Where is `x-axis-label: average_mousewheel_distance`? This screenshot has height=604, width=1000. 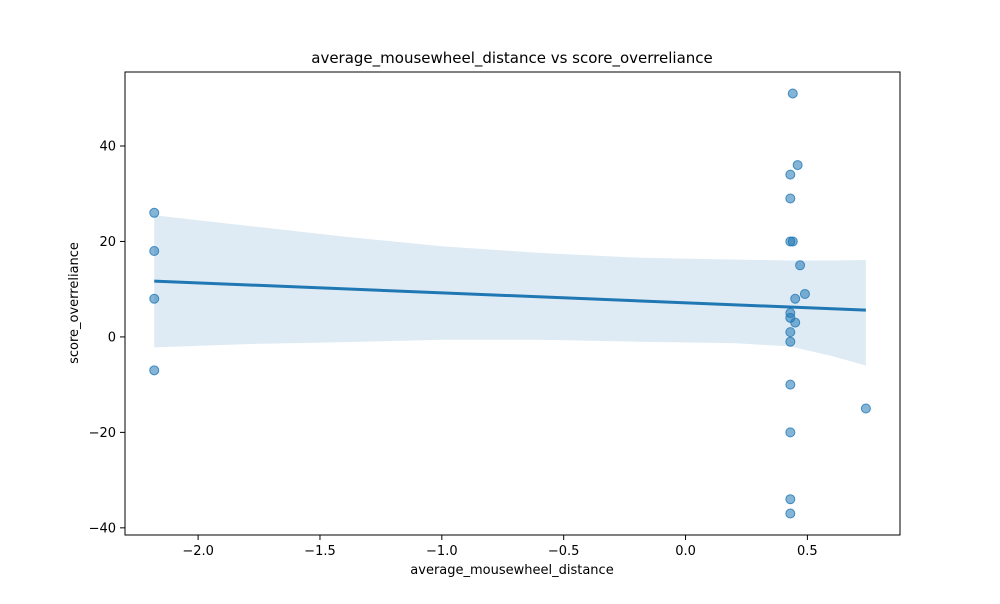 x-axis-label: average_mousewheel_distance is located at coordinates (511, 570).